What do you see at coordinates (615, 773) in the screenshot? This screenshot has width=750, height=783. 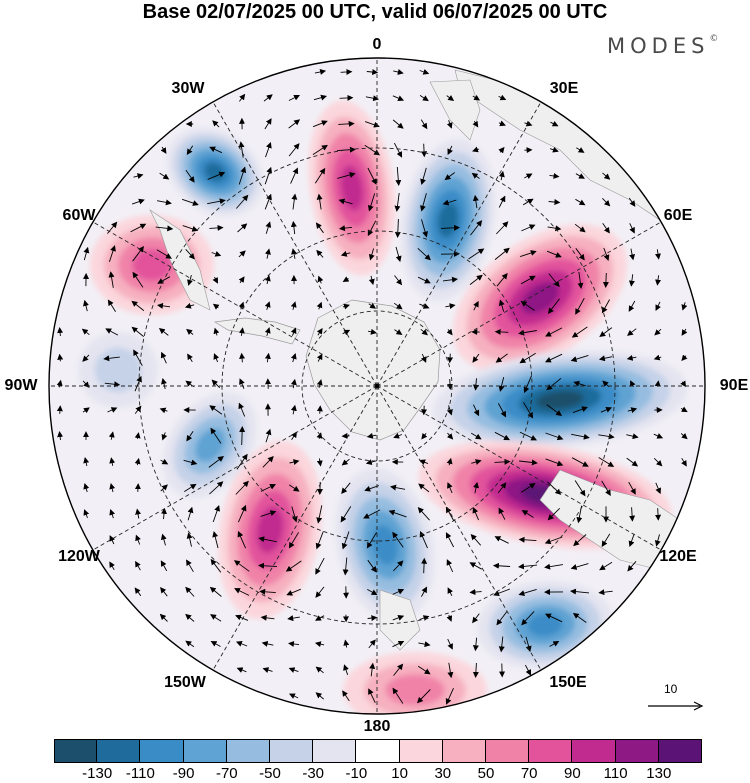 I see `colorbar-tick-label: 110` at bounding box center [615, 773].